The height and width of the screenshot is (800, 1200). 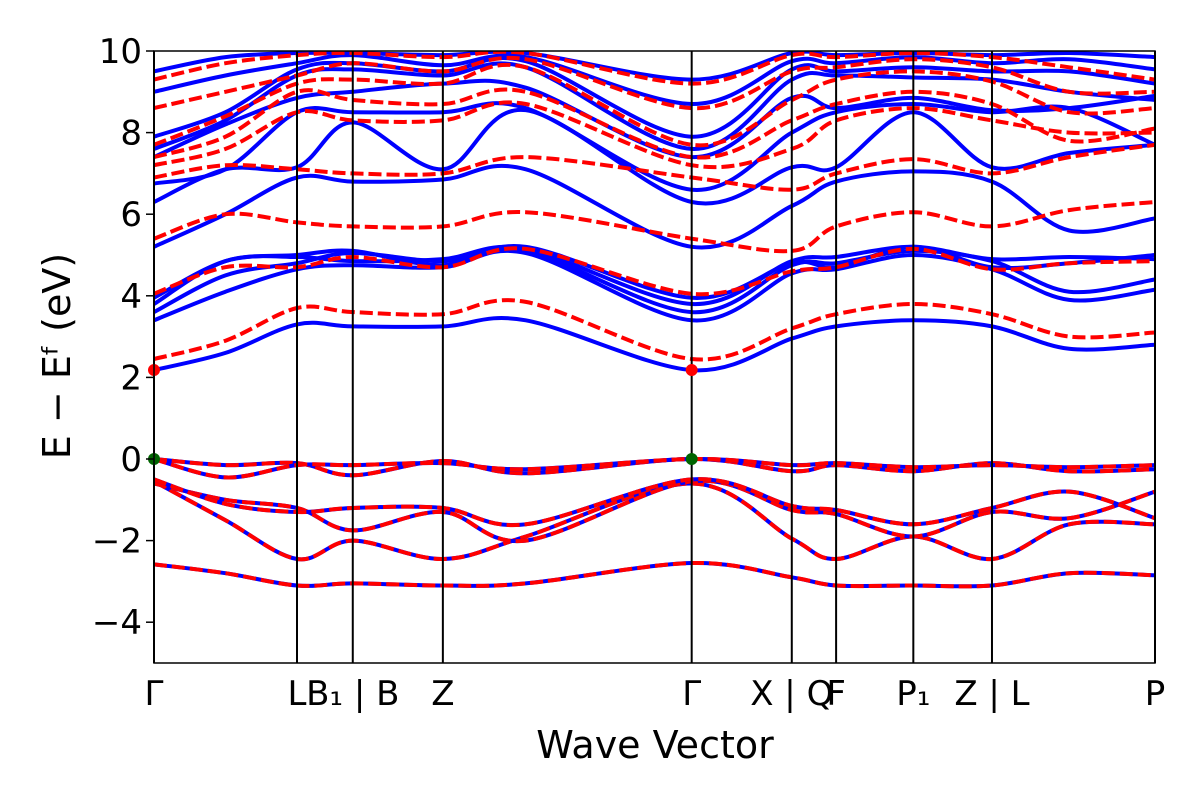 I want to click on x-tick-label: F, so click(x=836, y=694).